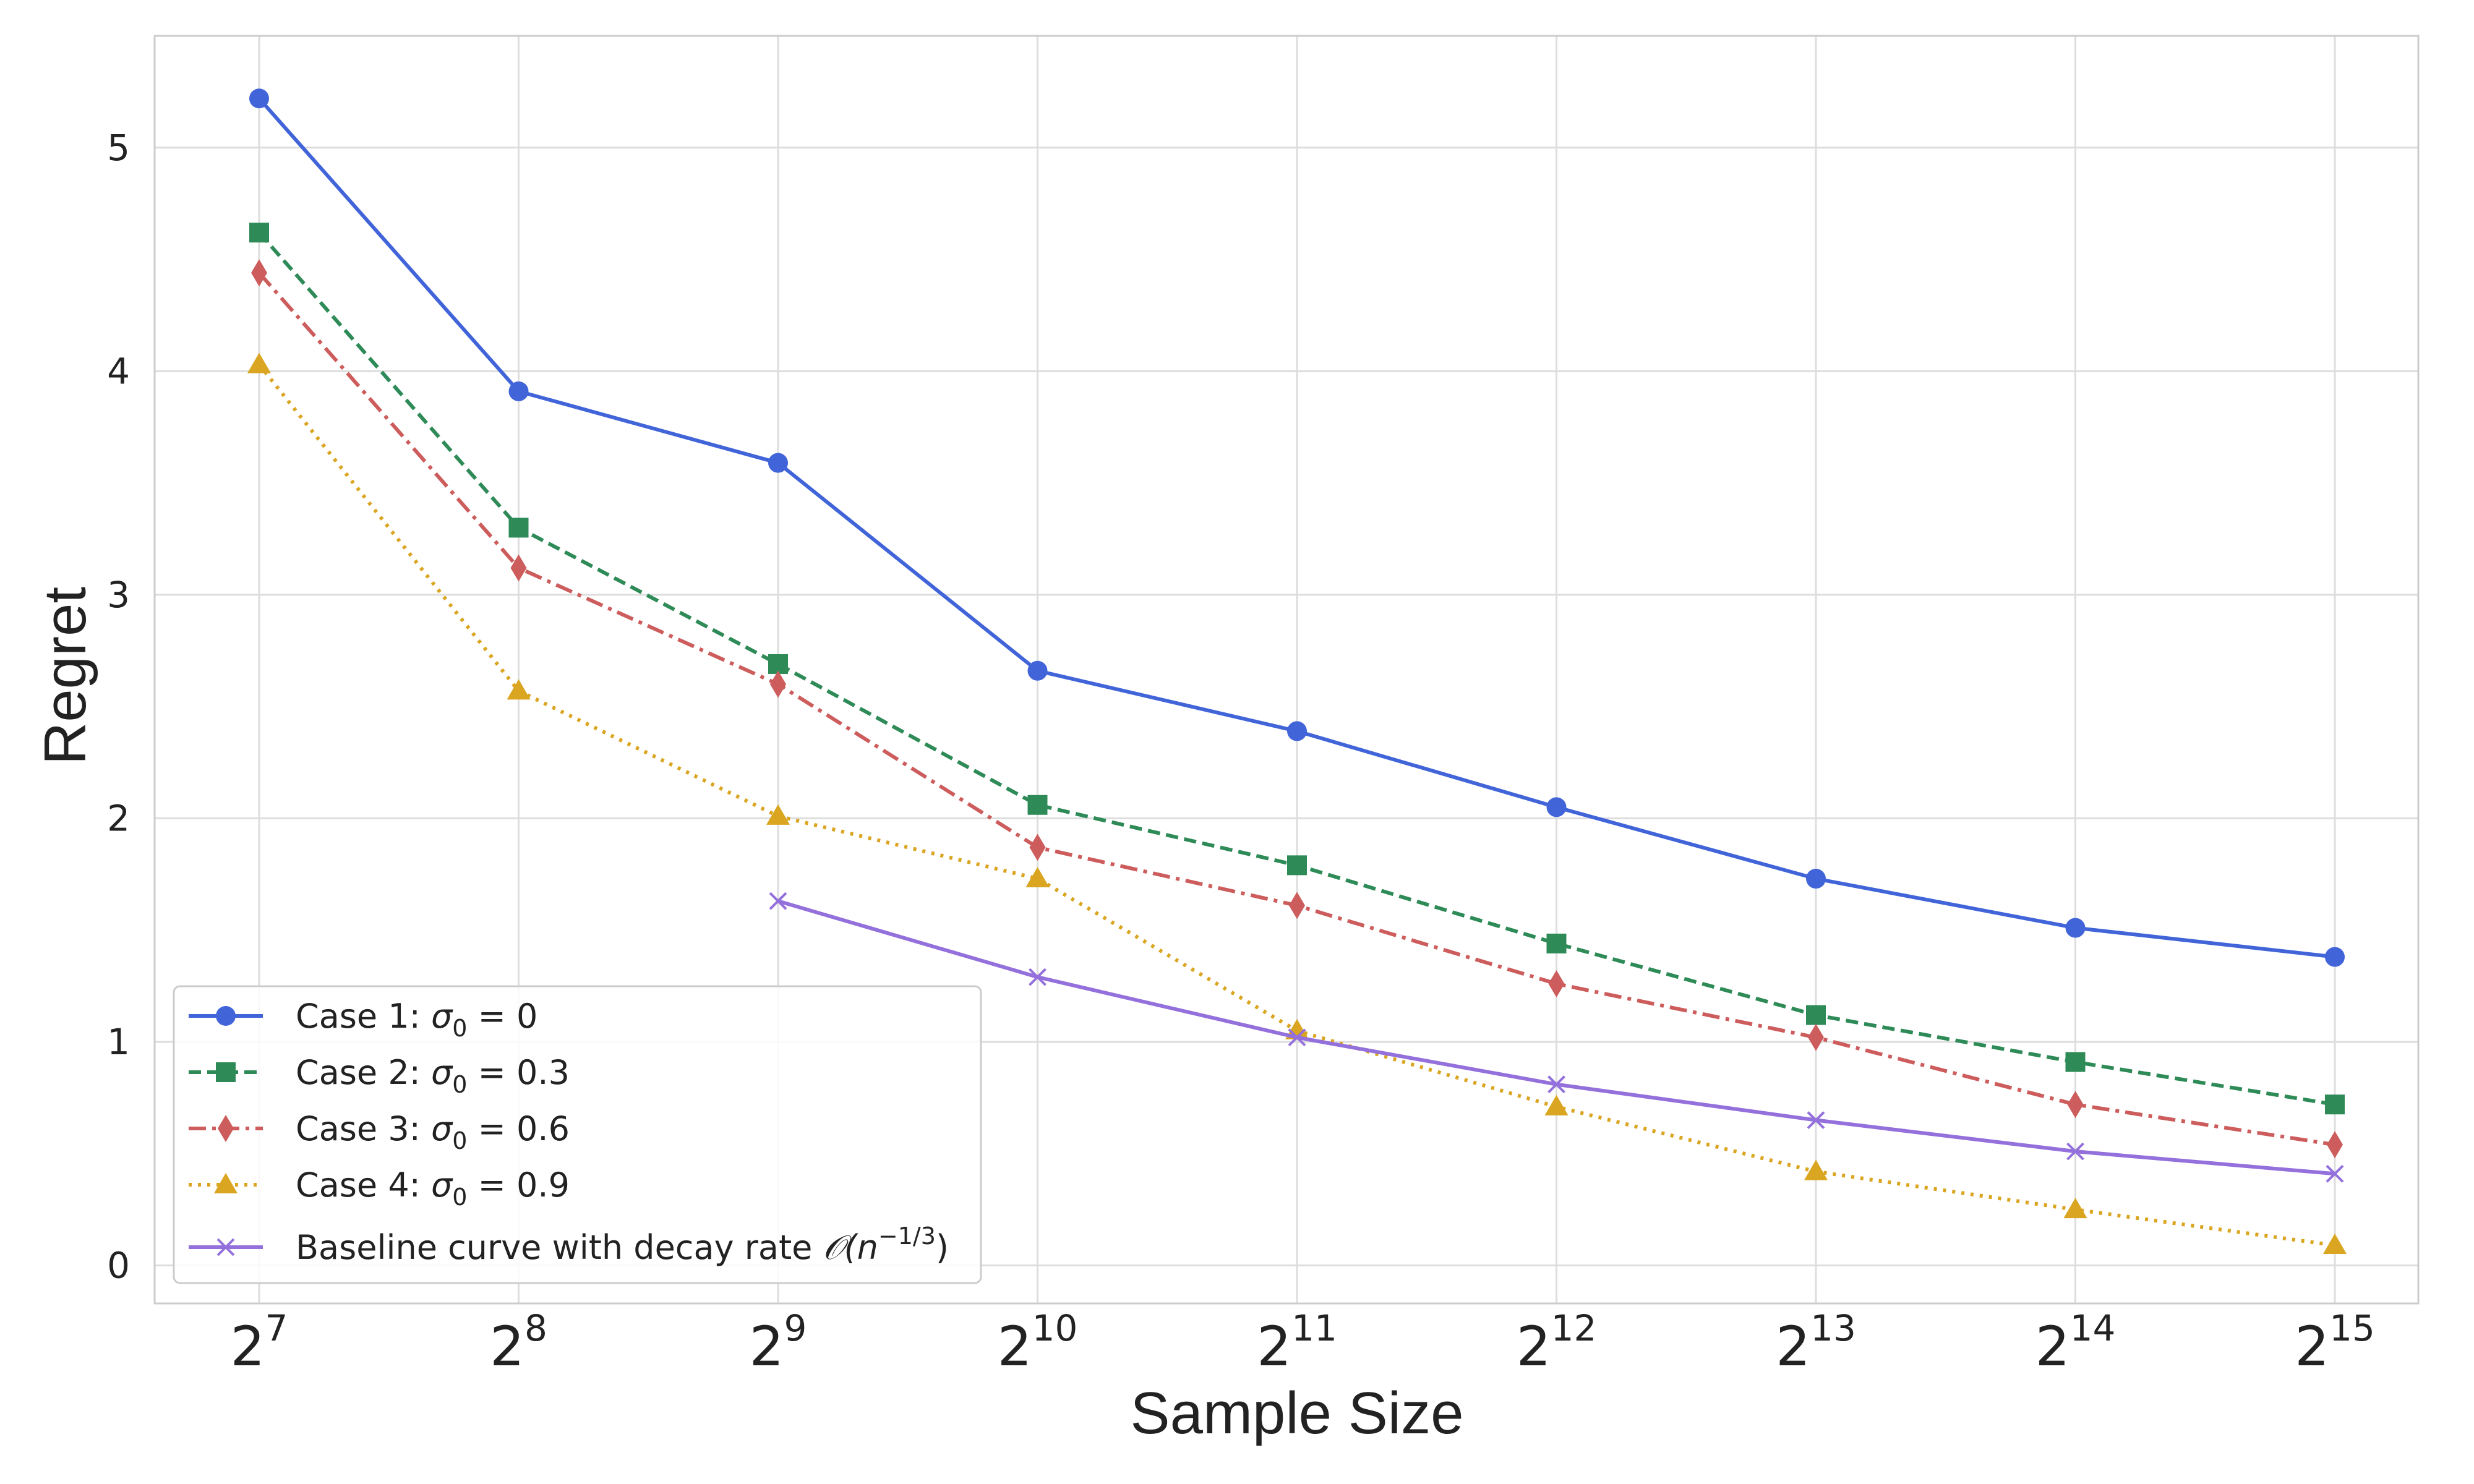  What do you see at coordinates (276, 1328) in the screenshot?
I see `x-tick-exponent: 7` at bounding box center [276, 1328].